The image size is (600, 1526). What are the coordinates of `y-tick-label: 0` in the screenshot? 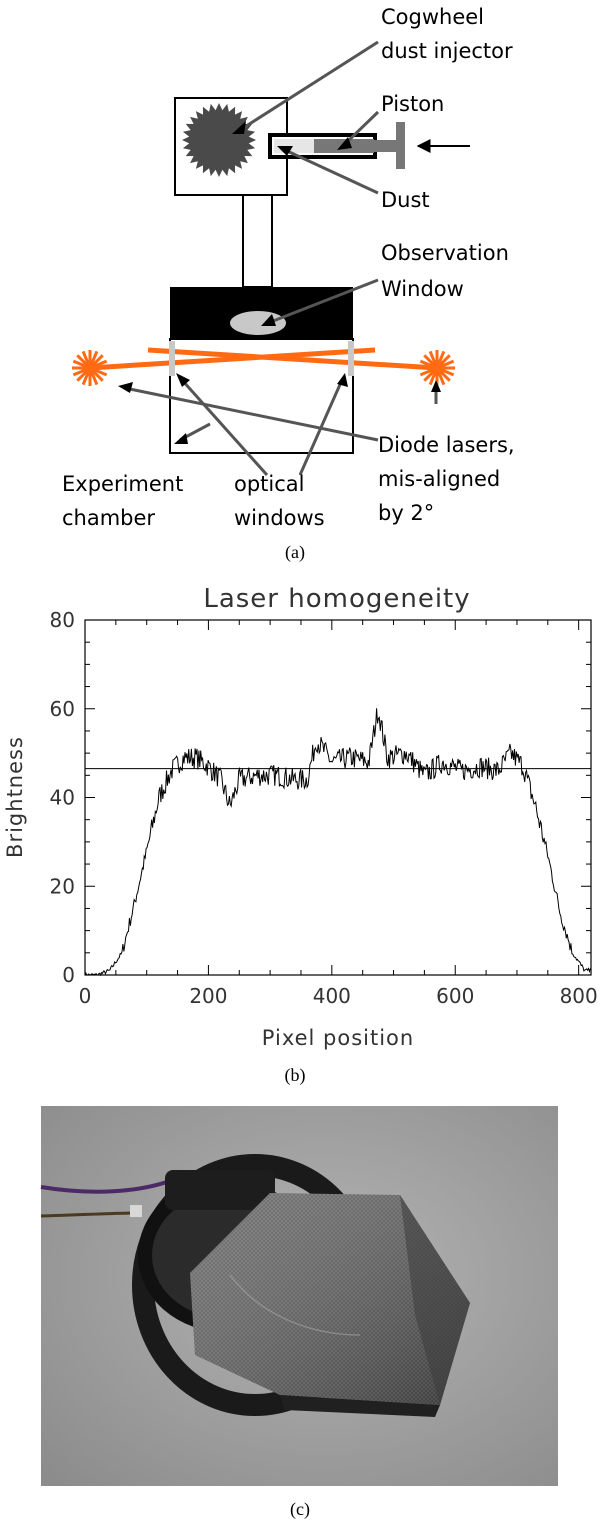 It's located at (68, 975).